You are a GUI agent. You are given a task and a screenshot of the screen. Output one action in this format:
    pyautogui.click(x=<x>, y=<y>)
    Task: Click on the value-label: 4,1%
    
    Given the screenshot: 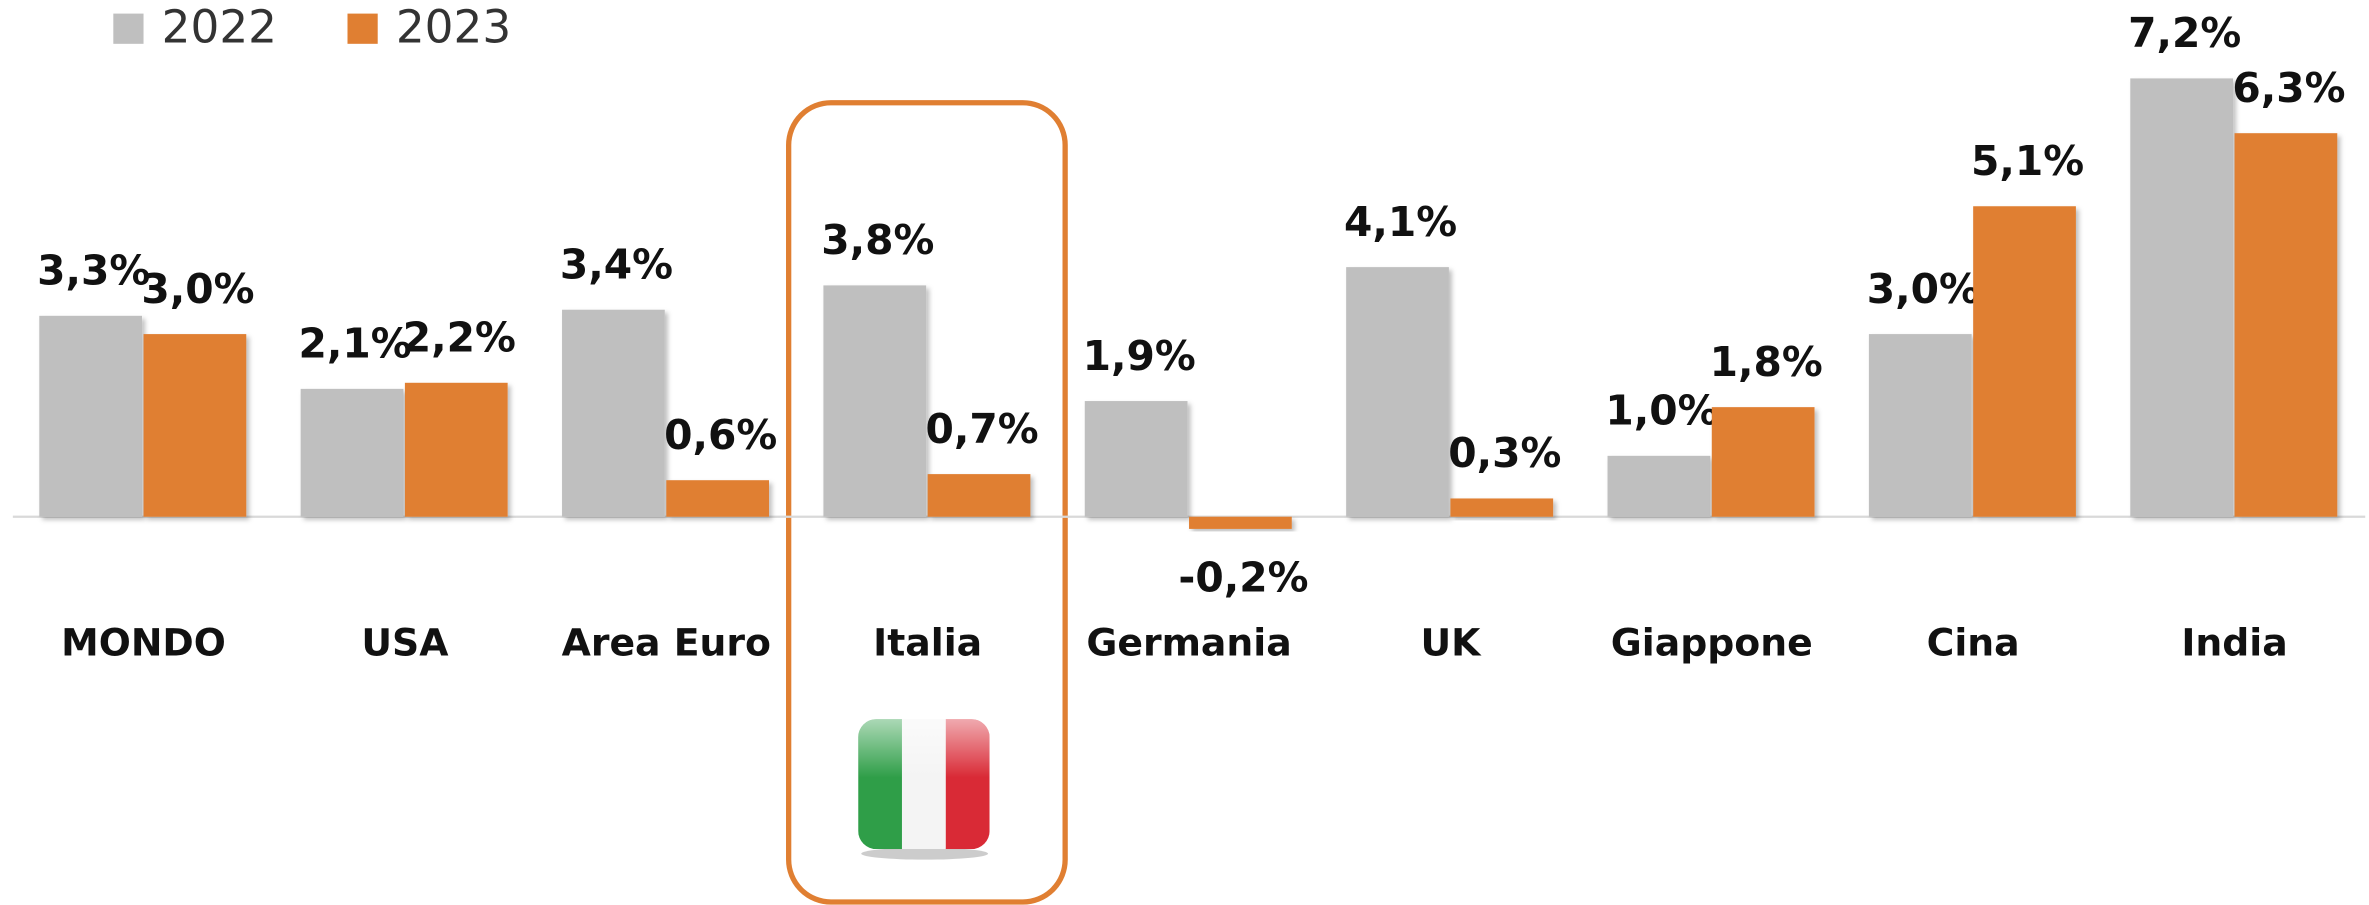 What is the action you would take?
    pyautogui.click(x=1400, y=222)
    